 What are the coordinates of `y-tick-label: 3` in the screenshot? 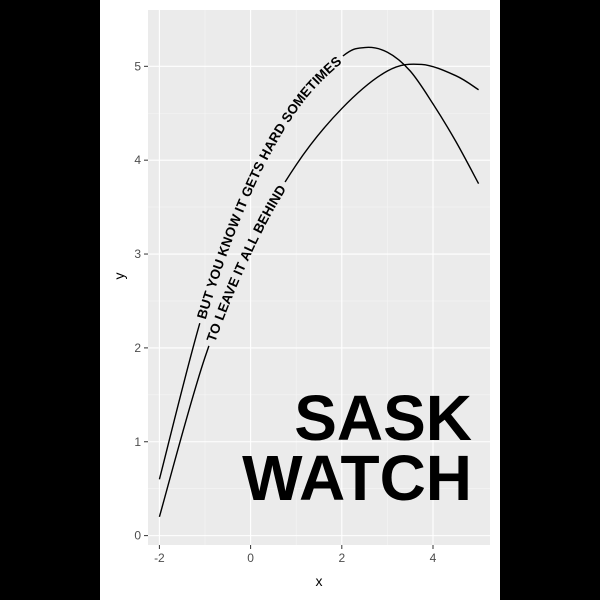 It's located at (137, 254).